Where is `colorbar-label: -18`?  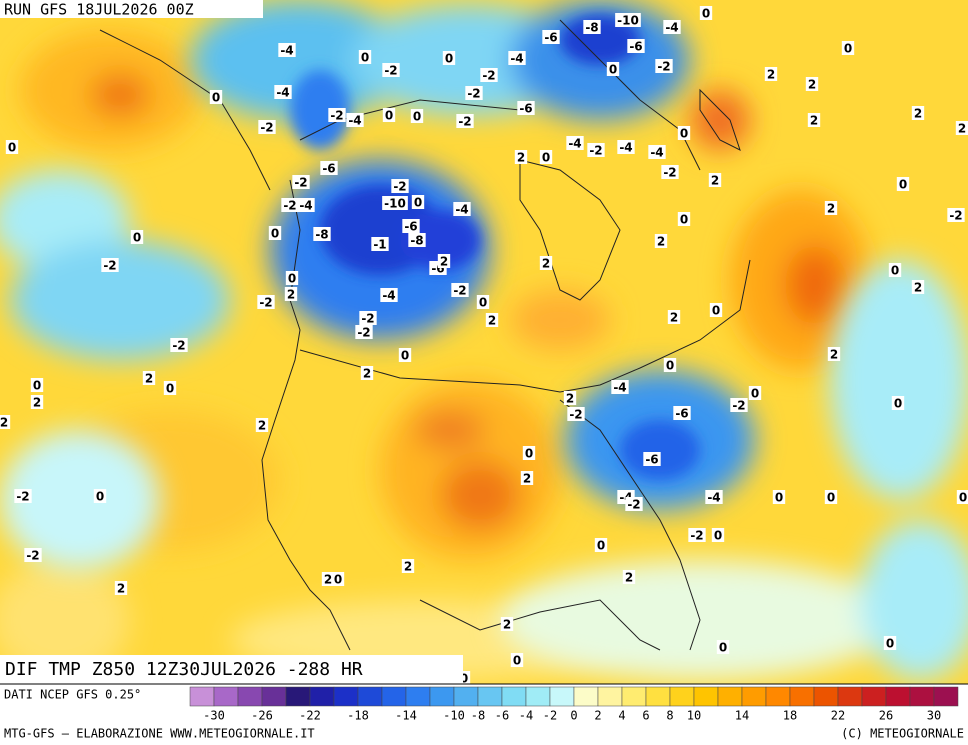 colorbar-label: -18 is located at coordinates (358, 716).